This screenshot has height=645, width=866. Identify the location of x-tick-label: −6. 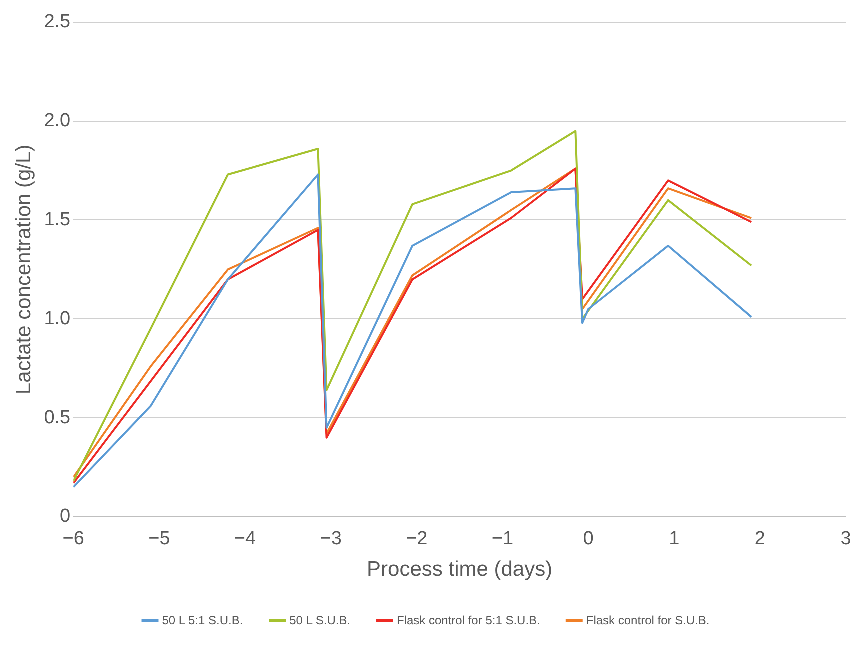
(73, 539).